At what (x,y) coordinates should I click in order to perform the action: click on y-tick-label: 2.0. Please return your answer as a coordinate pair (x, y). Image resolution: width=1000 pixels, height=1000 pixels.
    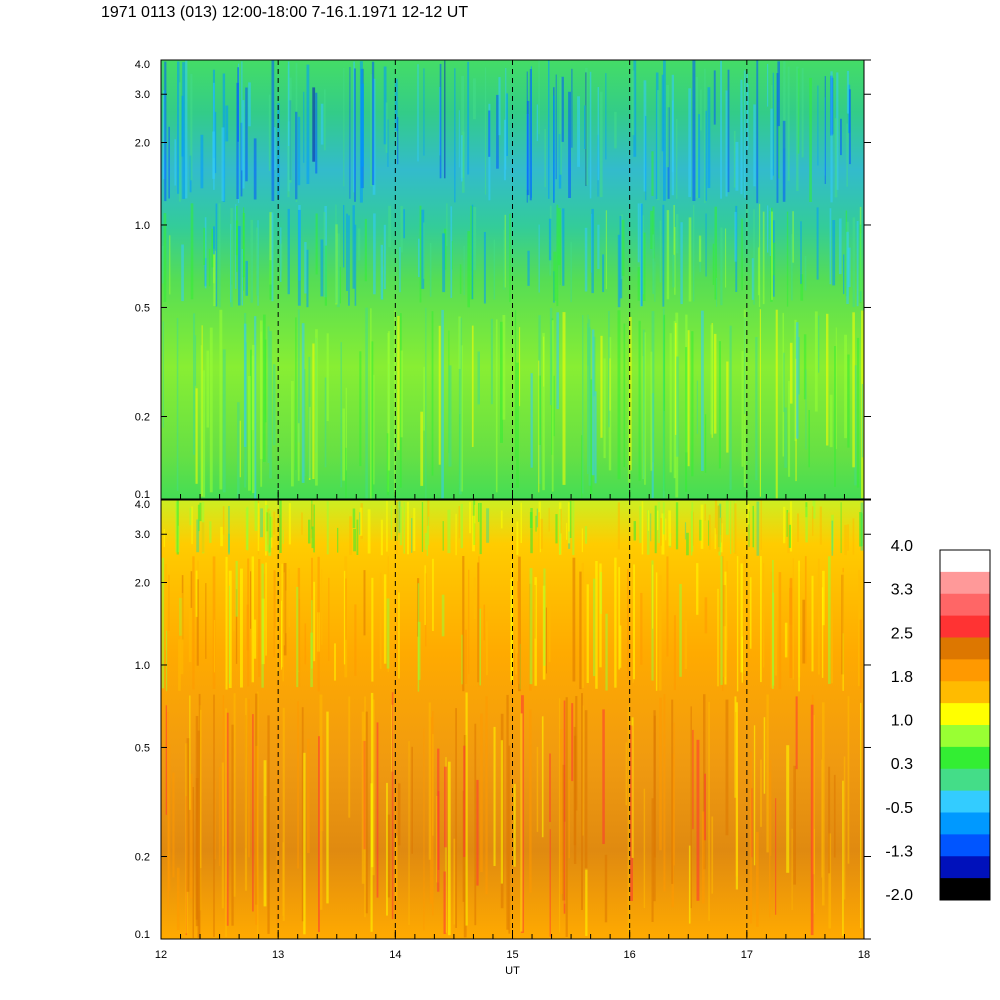
    Looking at the image, I should click on (142, 583).